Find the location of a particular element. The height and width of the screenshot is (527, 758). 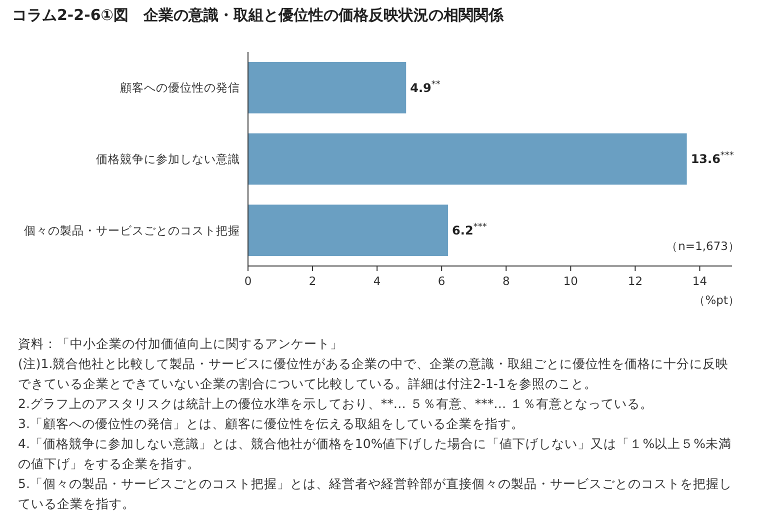

data-label: 4.9$^{**}$ is located at coordinates (425, 87).